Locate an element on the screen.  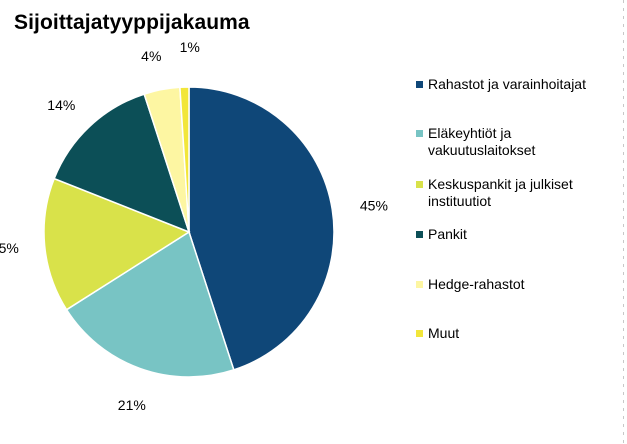
legend-label: Hedge-rahastot is located at coordinates (476, 284).